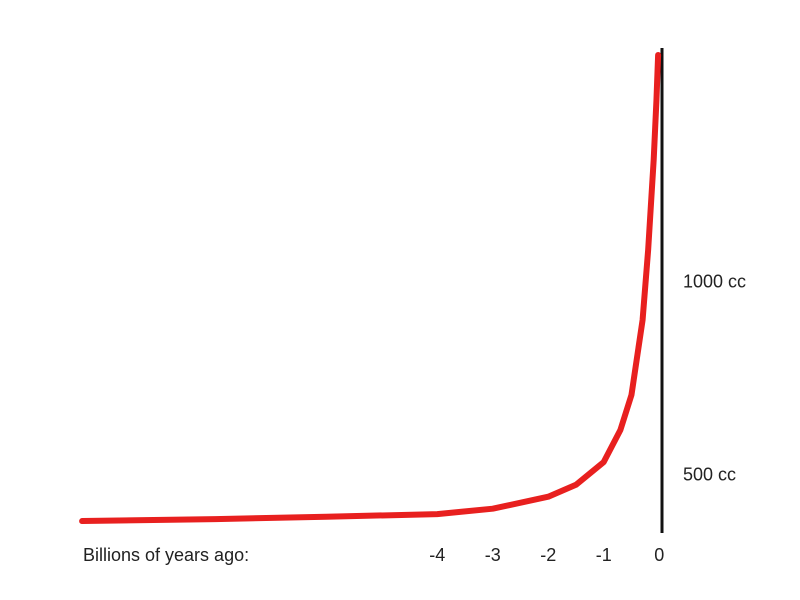 Image resolution: width=800 pixels, height=600 pixels. I want to click on x-tick-label: -2, so click(548, 555).